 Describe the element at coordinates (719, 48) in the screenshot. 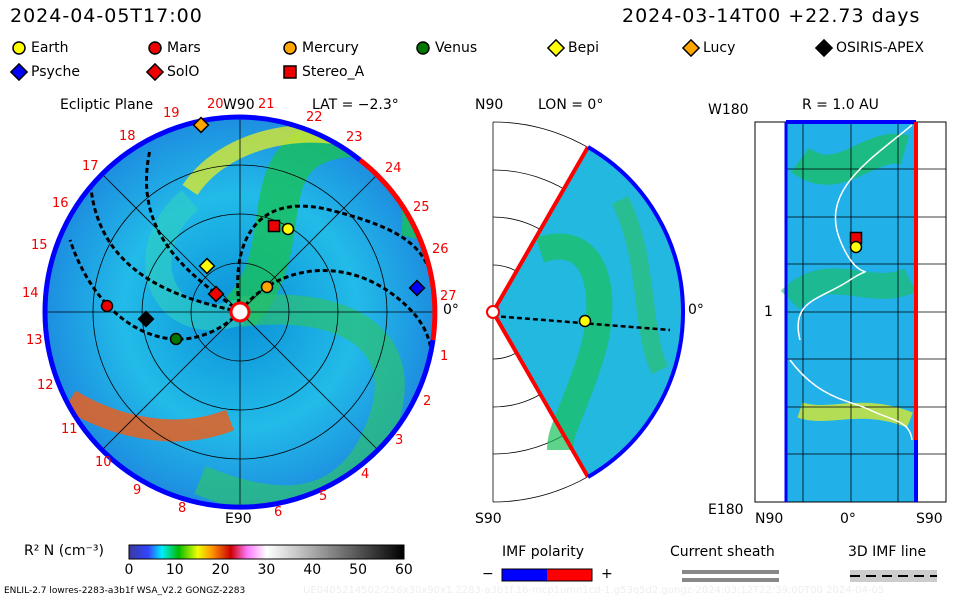

I see `legend-label: Lucy` at that location.